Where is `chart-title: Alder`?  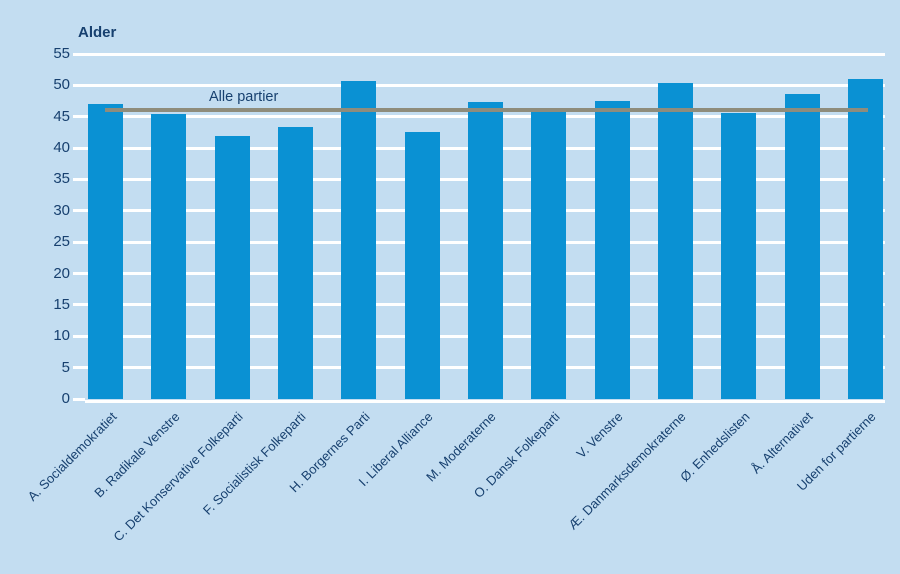
chart-title: Alder is located at coordinates (97, 32).